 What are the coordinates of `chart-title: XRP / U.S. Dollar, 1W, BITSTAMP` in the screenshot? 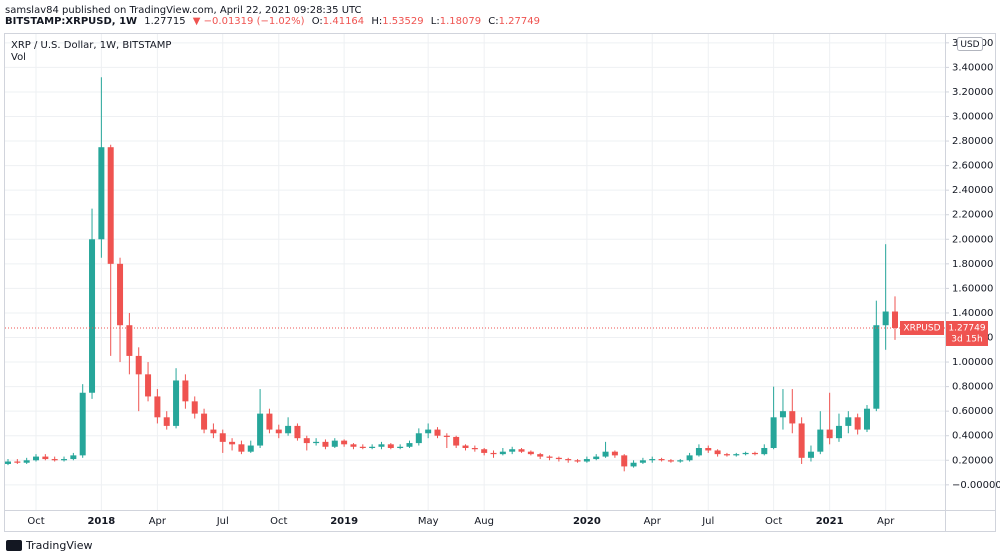 It's located at (91, 45).